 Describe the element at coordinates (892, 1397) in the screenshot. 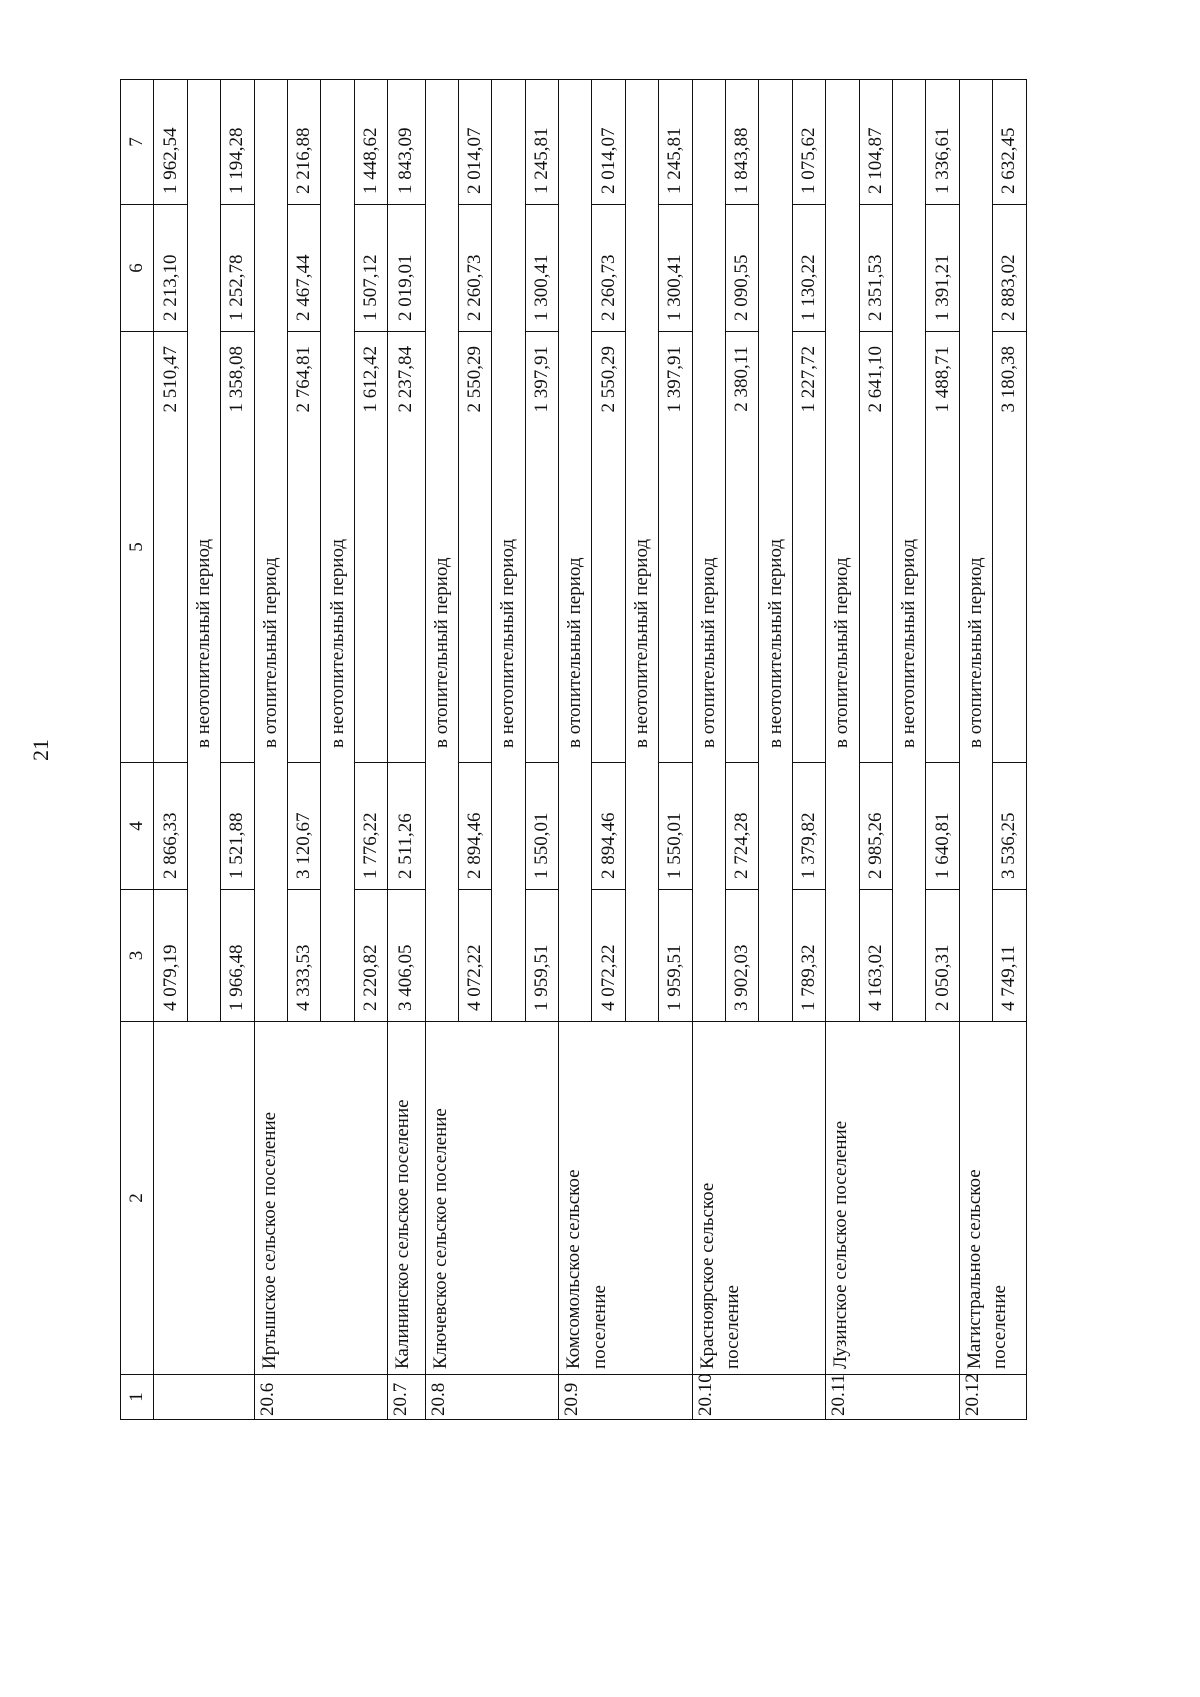

I see `item-number: 20.11` at that location.